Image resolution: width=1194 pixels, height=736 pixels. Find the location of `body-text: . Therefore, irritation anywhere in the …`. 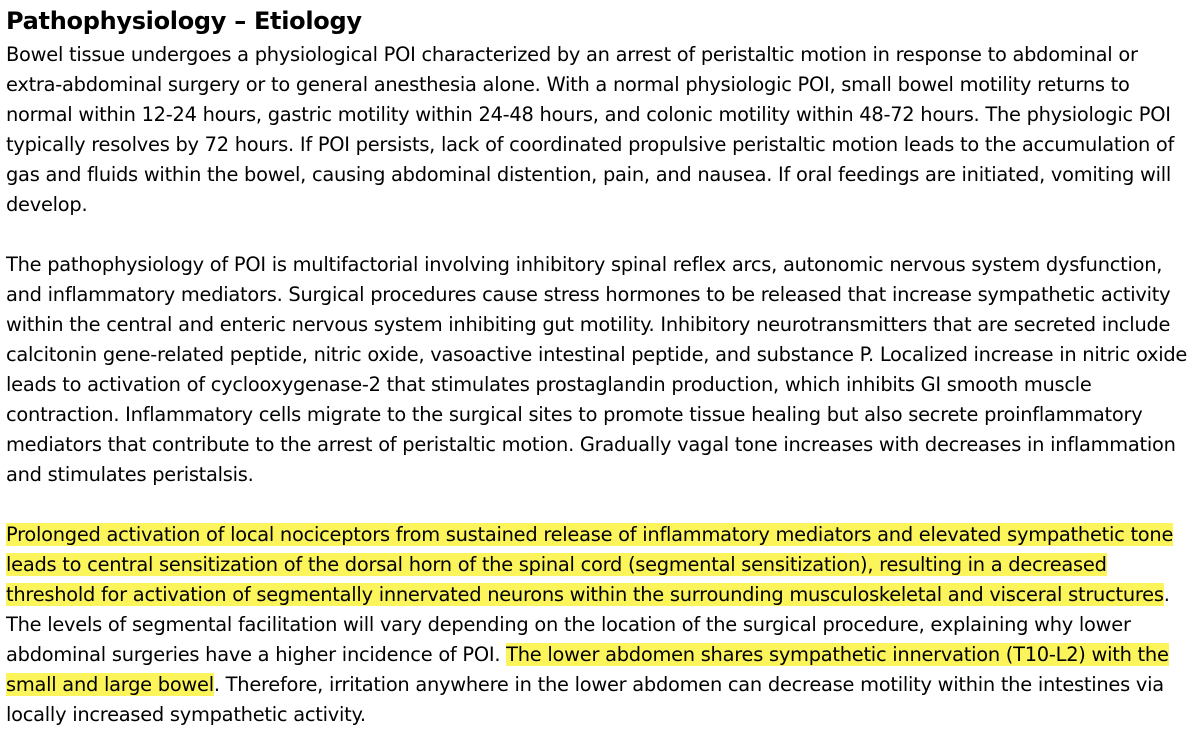

body-text: . Therefore, irritation anywhere in the … is located at coordinates (585, 699).